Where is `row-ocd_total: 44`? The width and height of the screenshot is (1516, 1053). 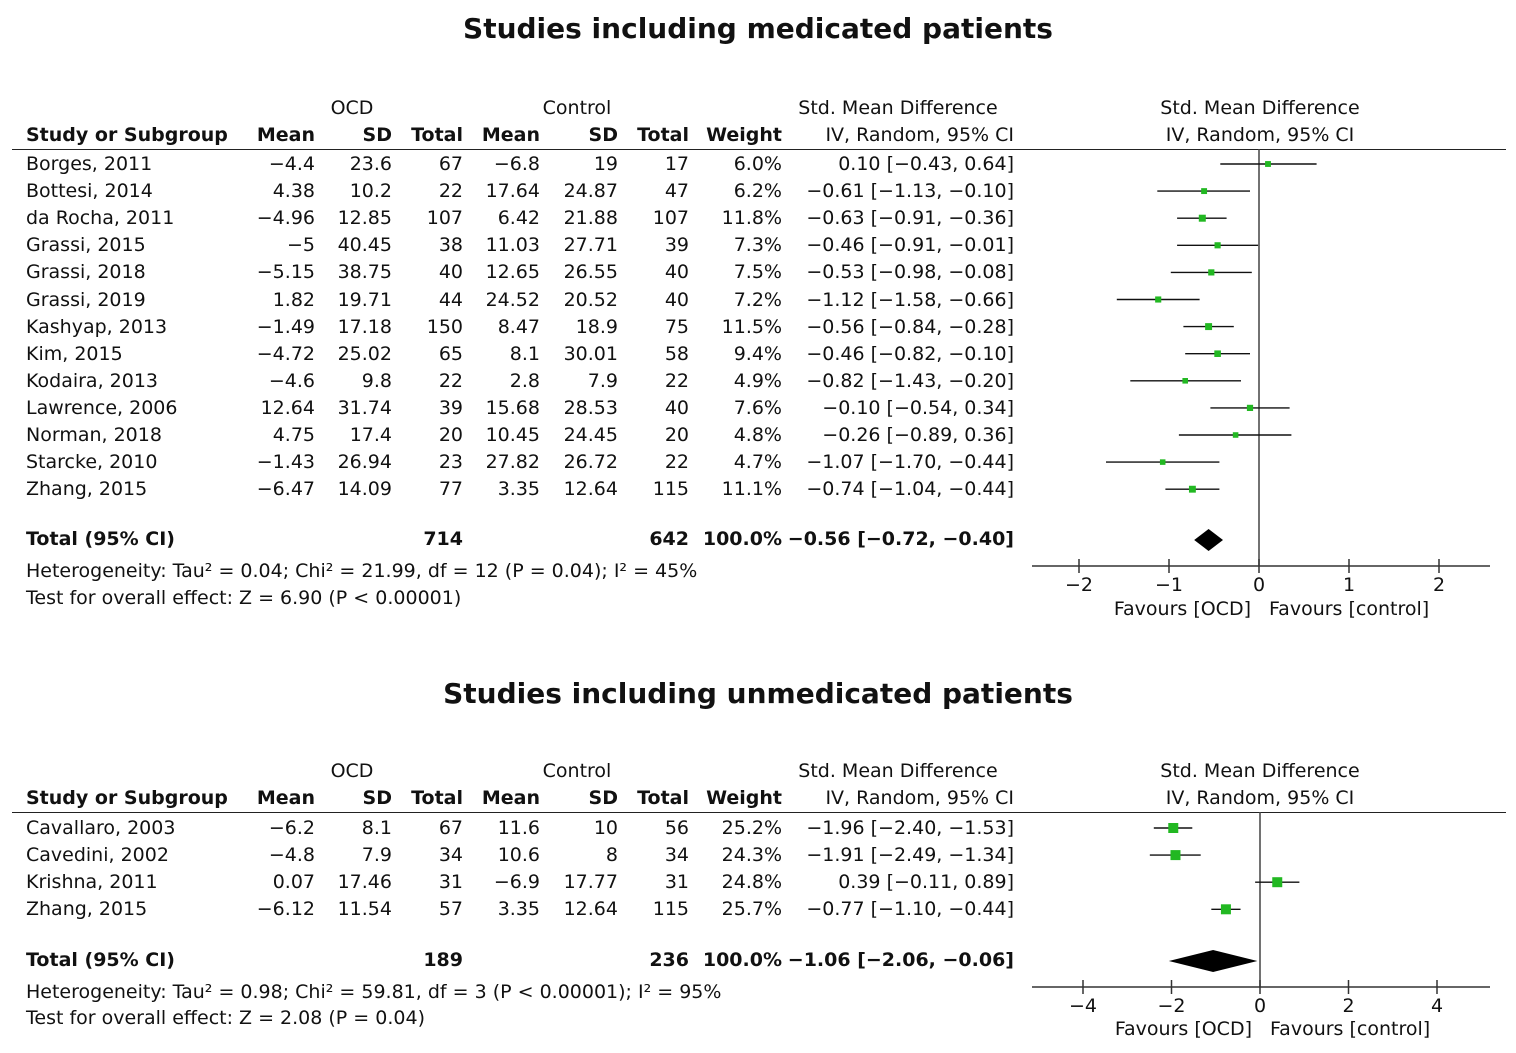
row-ocd_total: 44 is located at coordinates (450, 299).